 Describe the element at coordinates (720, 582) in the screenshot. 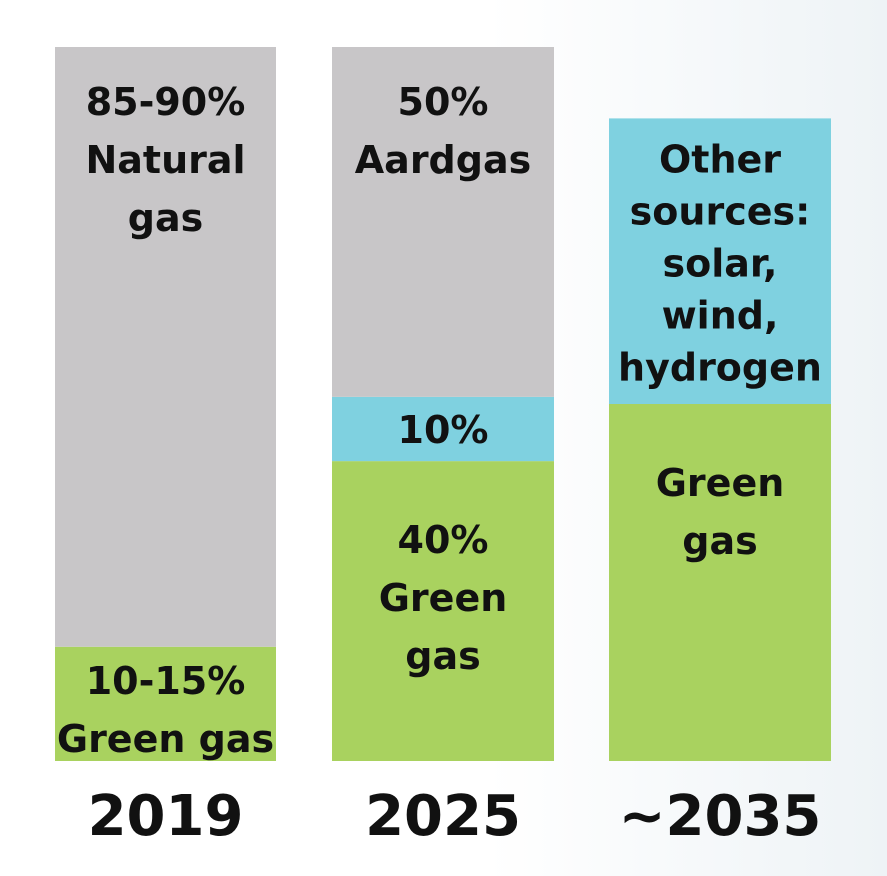

I see `bar-2-segment-green_gas` at that location.